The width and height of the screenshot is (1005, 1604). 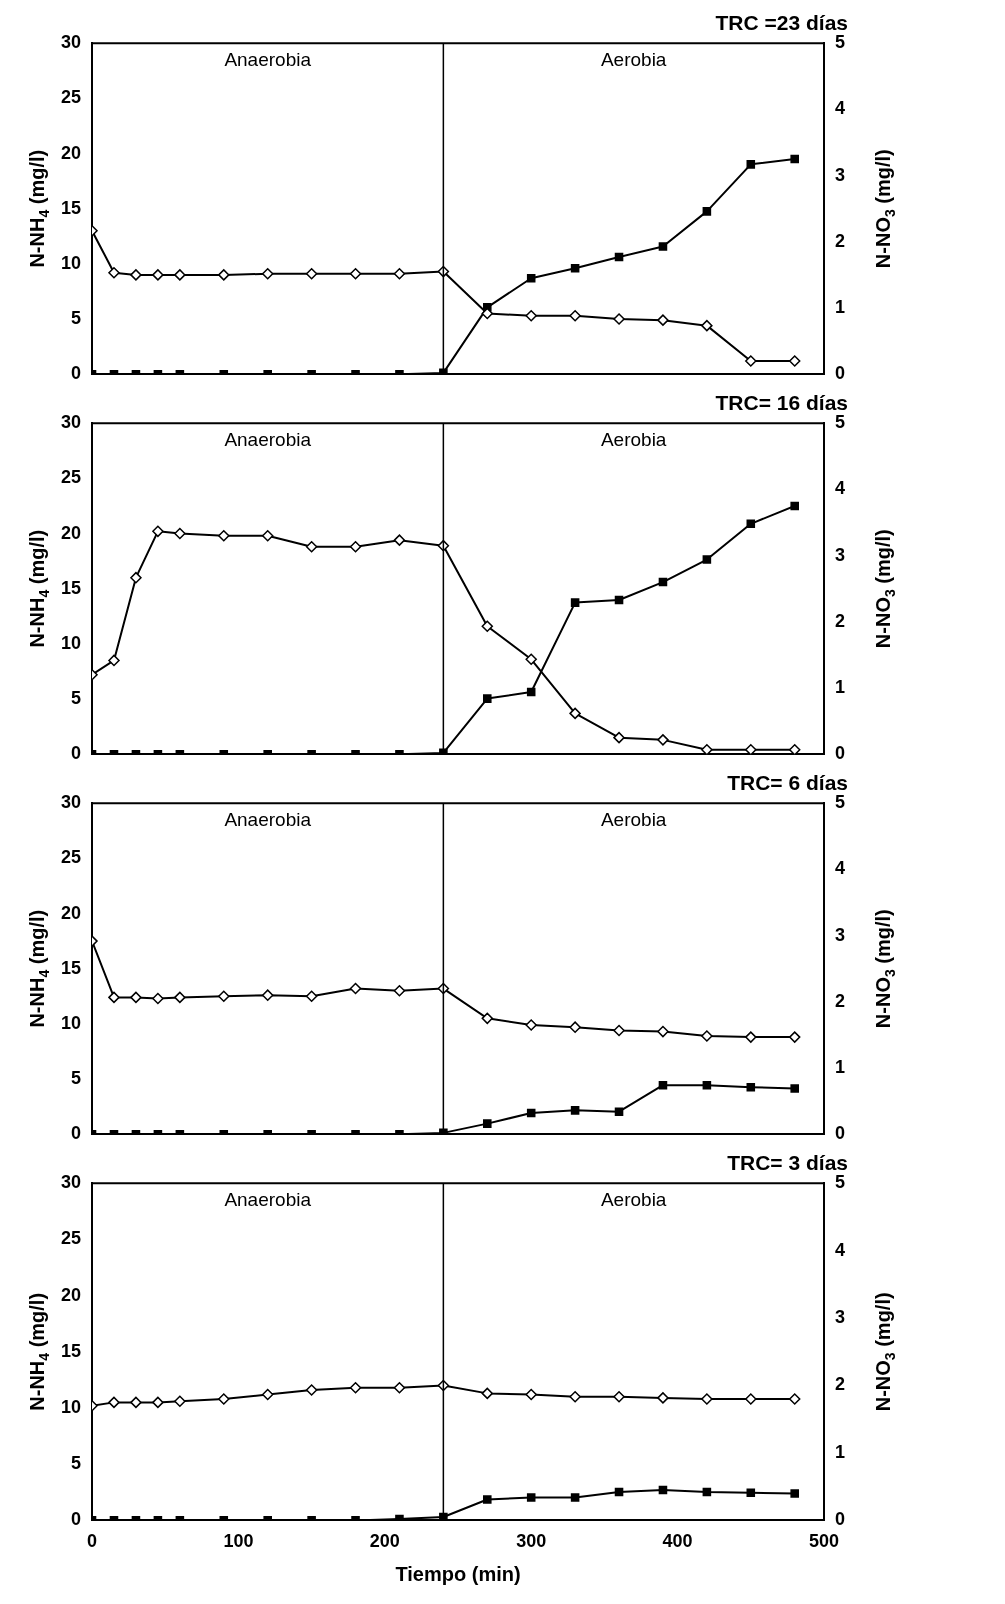 I want to click on x-axis-title: Tiempo (min), so click(x=458, y=1573).